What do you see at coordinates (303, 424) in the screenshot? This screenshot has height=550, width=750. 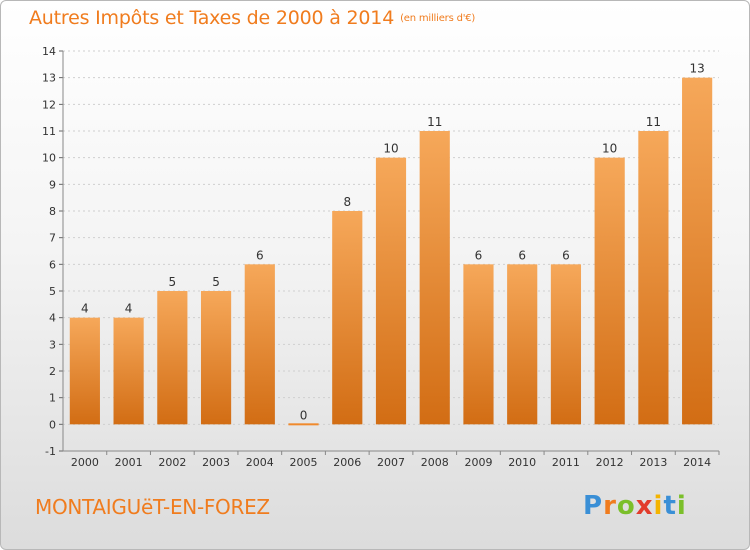 I see `bar-2005` at bounding box center [303, 424].